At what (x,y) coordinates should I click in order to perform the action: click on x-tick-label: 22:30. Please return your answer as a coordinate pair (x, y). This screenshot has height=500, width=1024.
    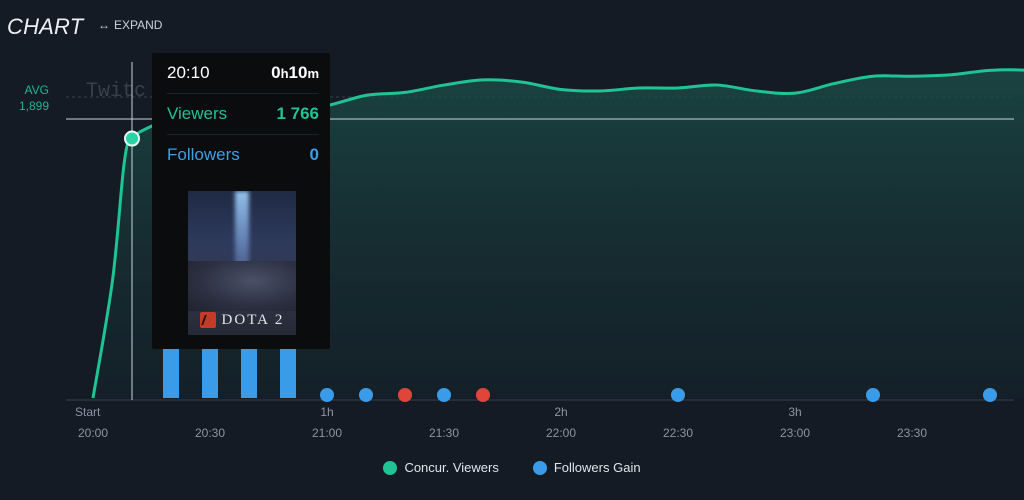
    Looking at the image, I should click on (678, 433).